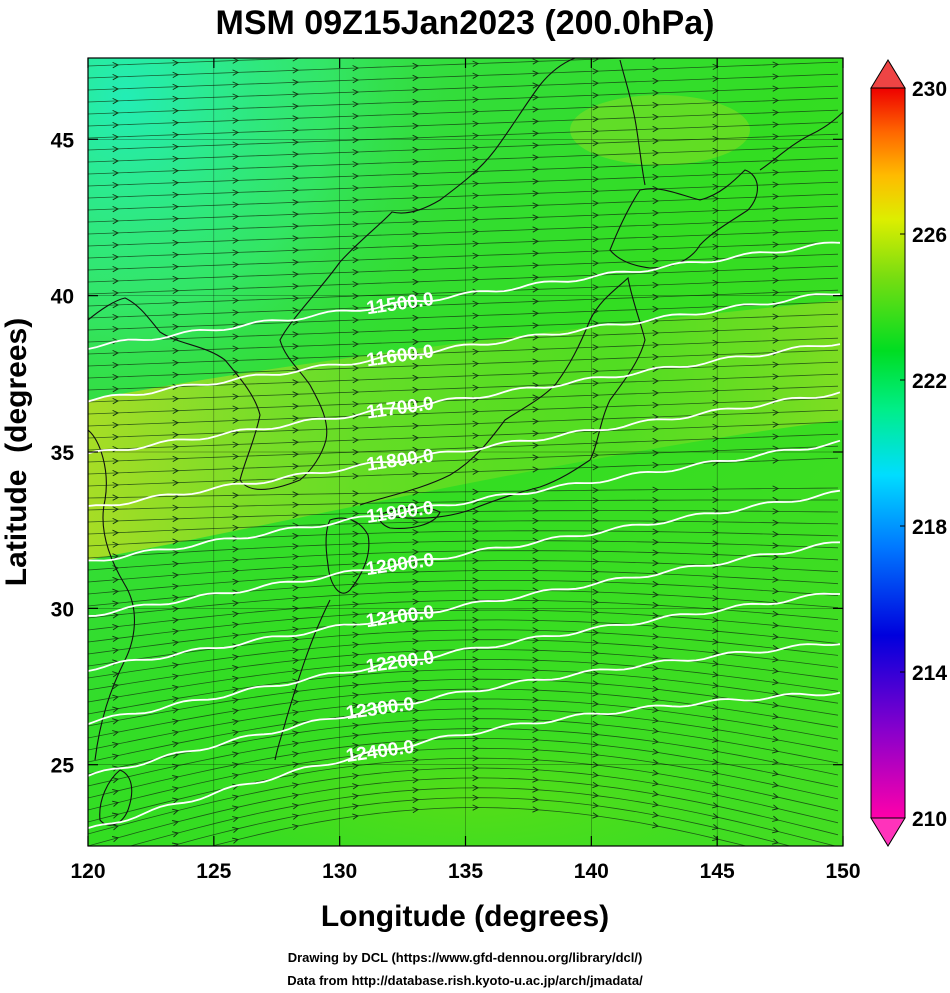 The width and height of the screenshot is (950, 993). What do you see at coordinates (908, 453) in the screenshot?
I see `colorbar: 230 226 222 218 214 210` at bounding box center [908, 453].